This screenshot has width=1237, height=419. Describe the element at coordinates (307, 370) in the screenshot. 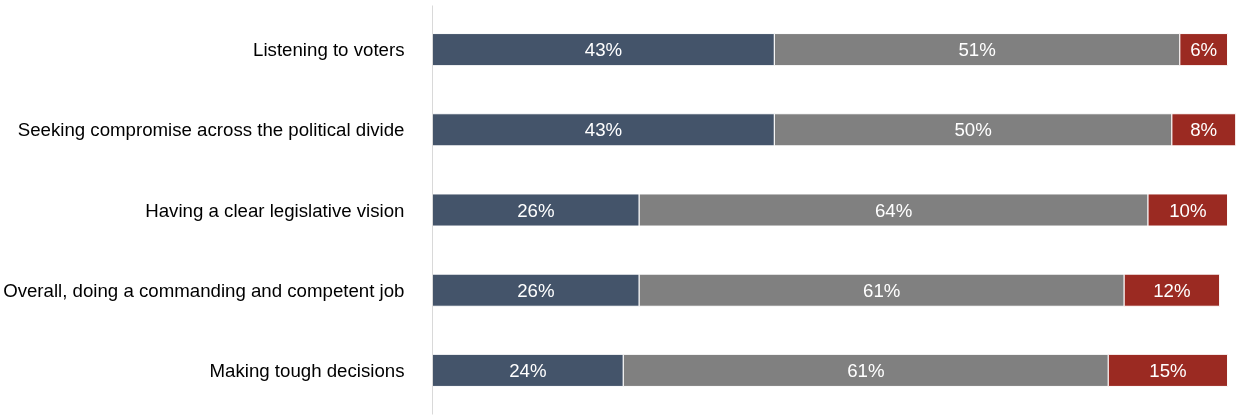

I see `y-tick-label: Making tough decisions` at that location.